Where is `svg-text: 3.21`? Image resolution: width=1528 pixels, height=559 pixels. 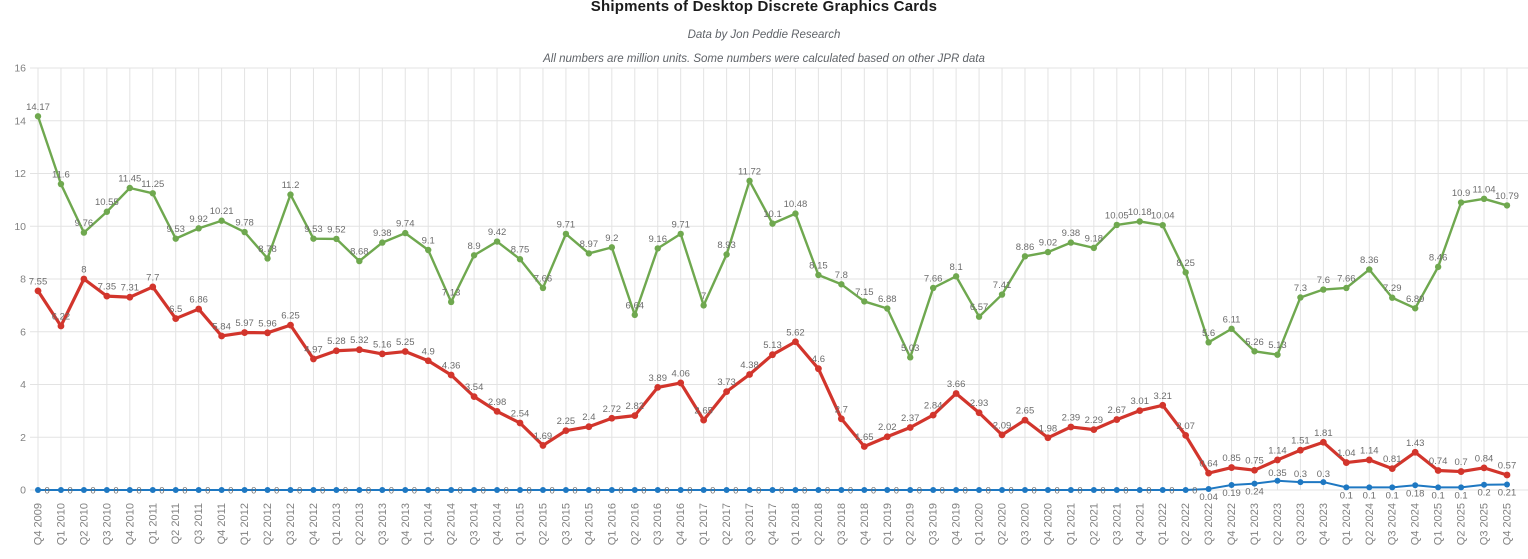
svg-text: 3.21 is located at coordinates (1162, 396).